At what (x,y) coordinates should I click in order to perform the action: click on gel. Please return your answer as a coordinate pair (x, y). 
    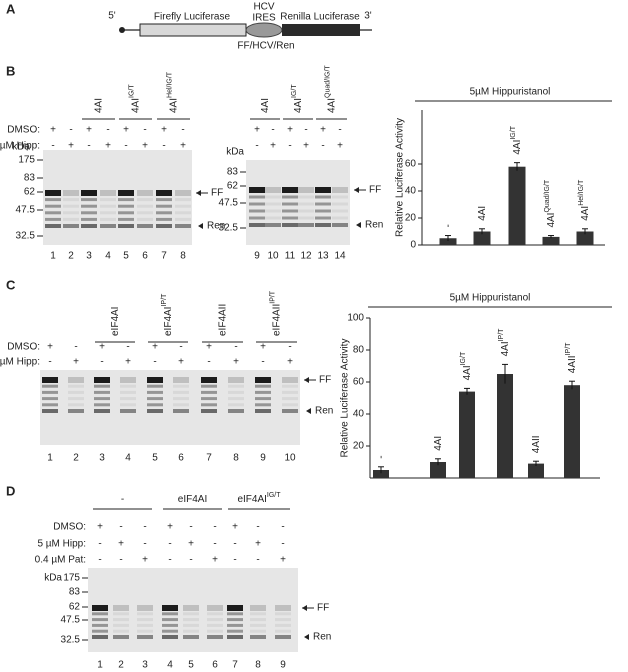
    Looking at the image, I should click on (298, 202).